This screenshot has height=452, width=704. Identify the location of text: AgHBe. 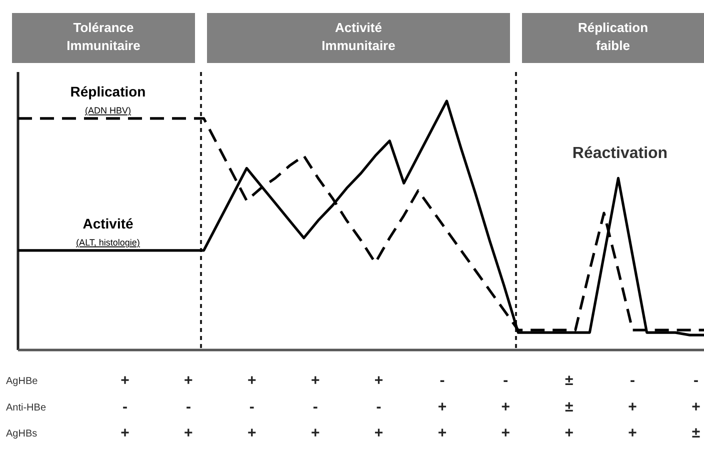
(22, 381).